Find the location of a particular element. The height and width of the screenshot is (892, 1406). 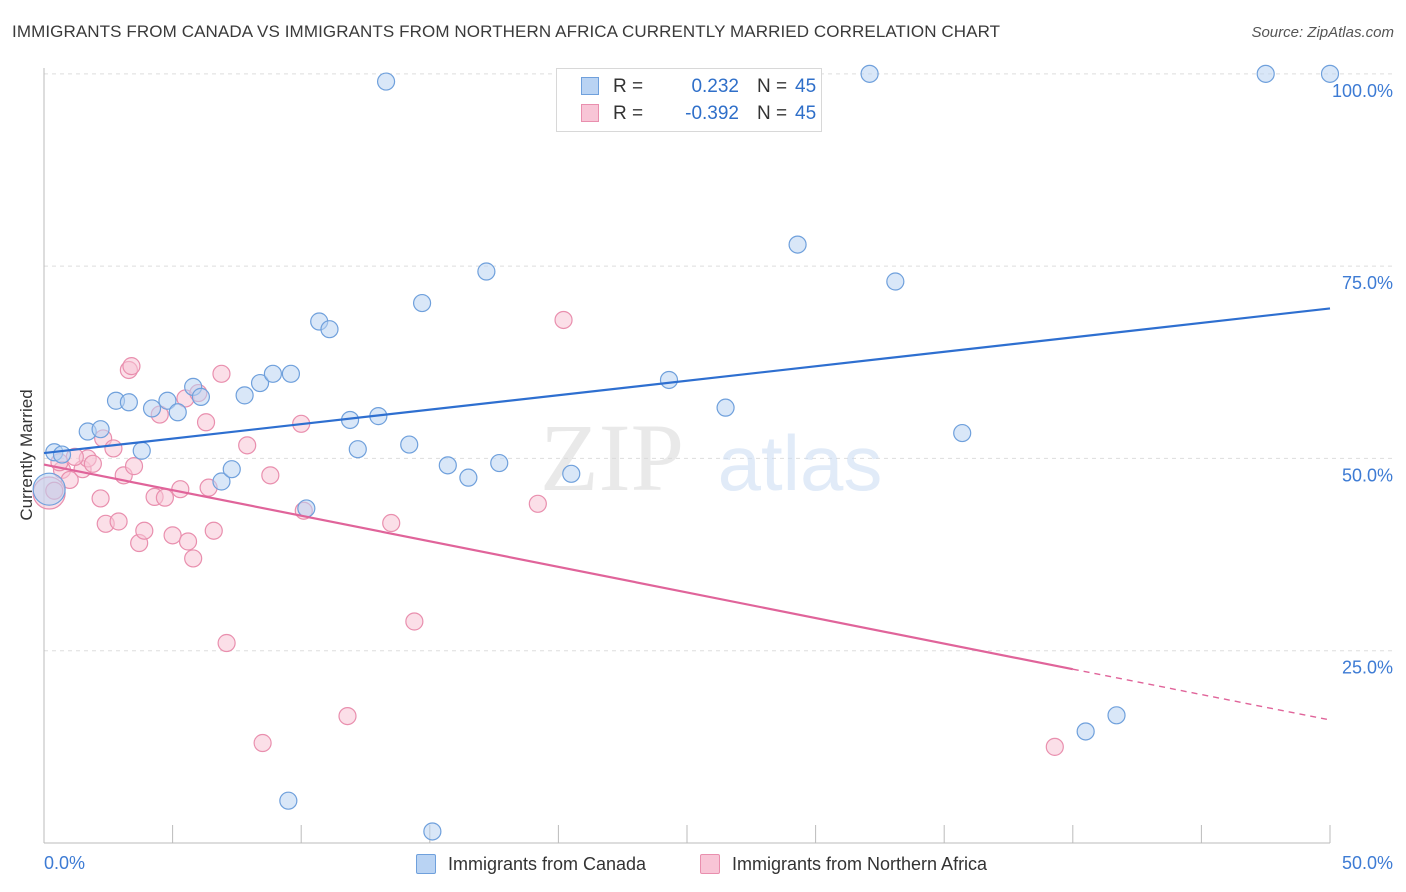

y-axis-label: Currently Married is located at coordinates (26, 455).